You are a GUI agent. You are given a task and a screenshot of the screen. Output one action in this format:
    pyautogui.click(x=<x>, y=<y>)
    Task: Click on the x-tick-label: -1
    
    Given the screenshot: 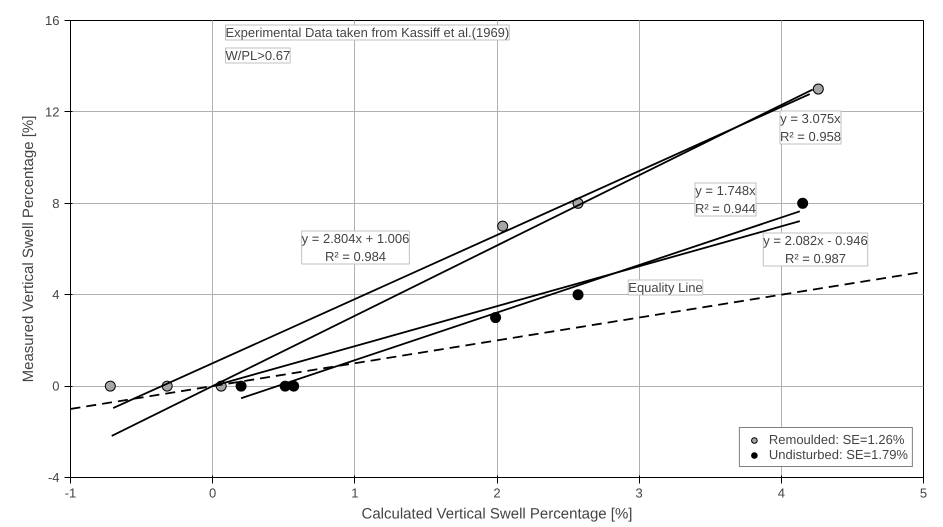 What is the action you would take?
    pyautogui.click(x=70, y=493)
    